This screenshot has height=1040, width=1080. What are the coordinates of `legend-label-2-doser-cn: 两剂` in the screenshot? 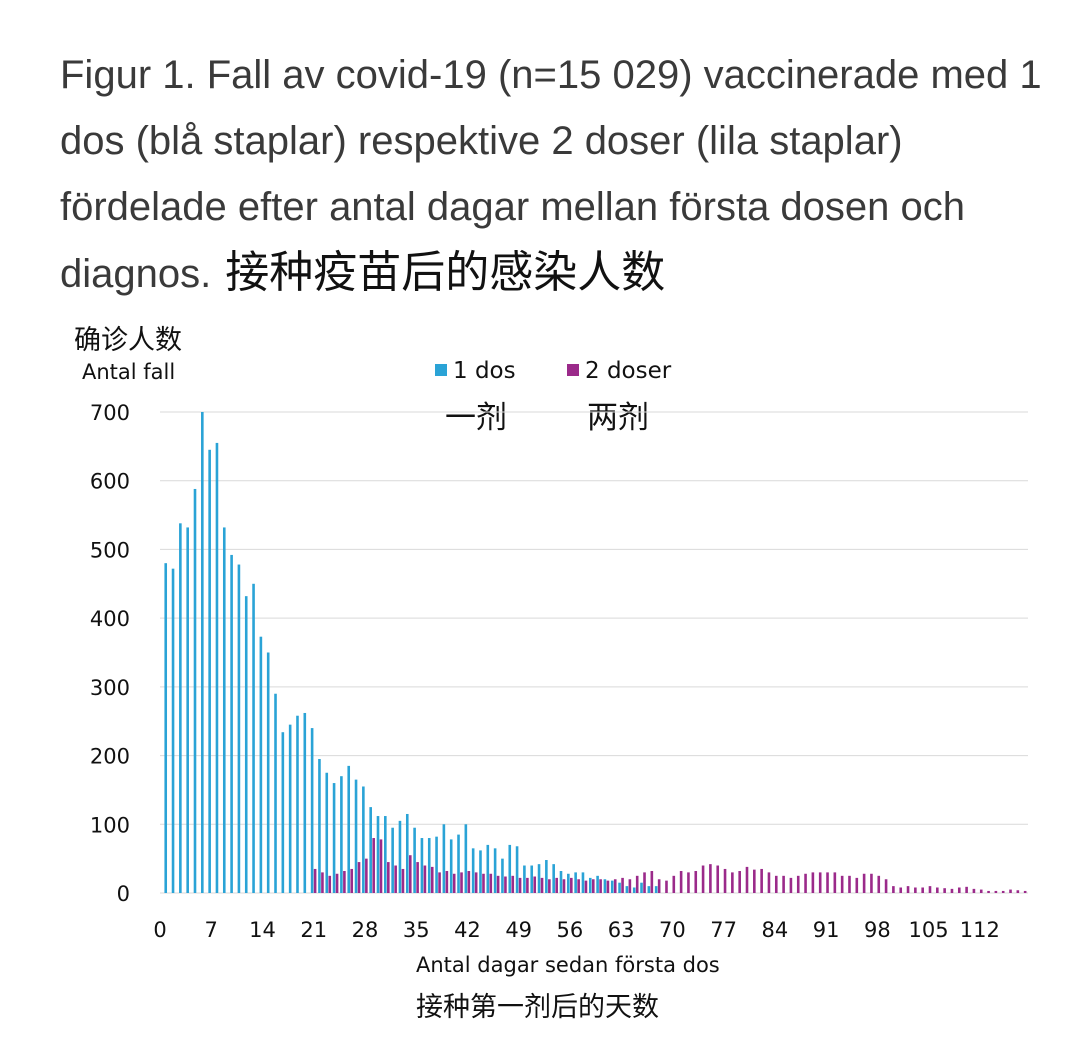 It's located at (618, 418).